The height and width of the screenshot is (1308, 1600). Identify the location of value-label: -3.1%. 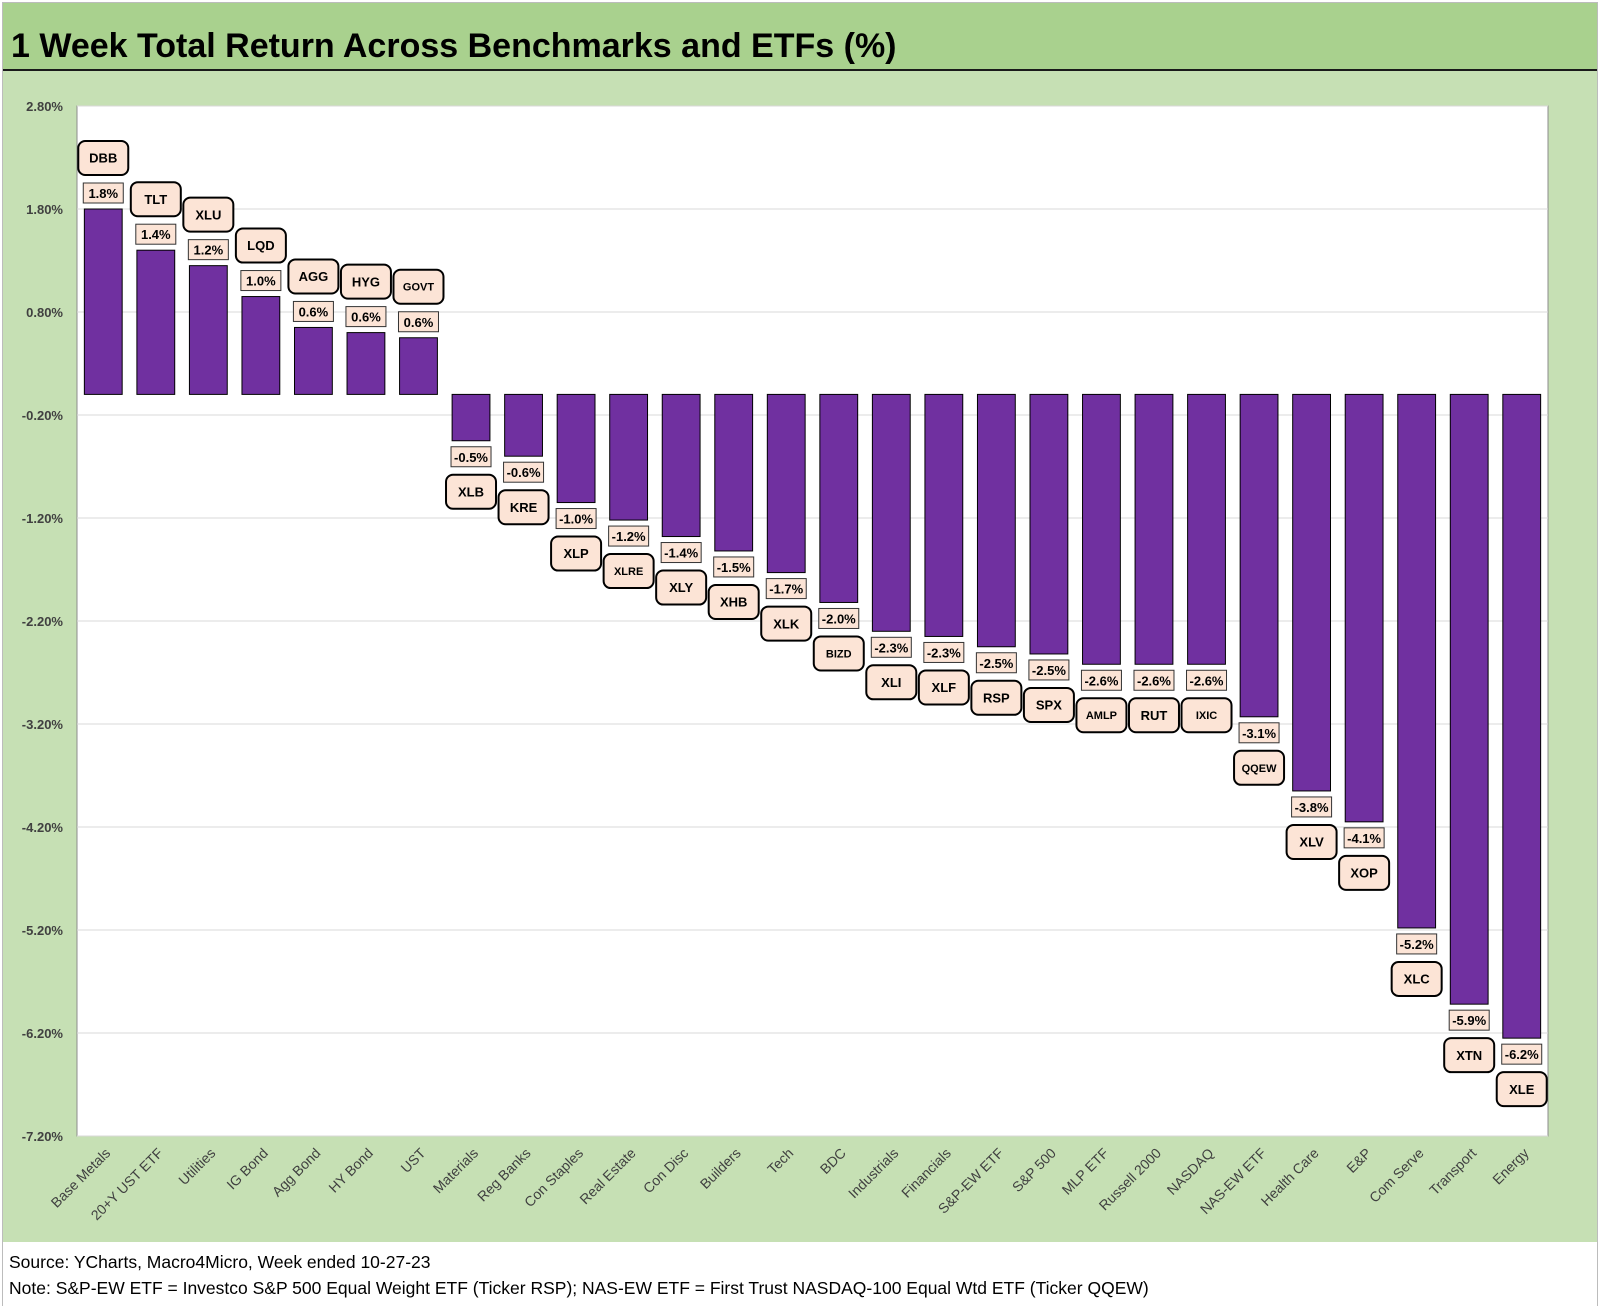
(1259, 733).